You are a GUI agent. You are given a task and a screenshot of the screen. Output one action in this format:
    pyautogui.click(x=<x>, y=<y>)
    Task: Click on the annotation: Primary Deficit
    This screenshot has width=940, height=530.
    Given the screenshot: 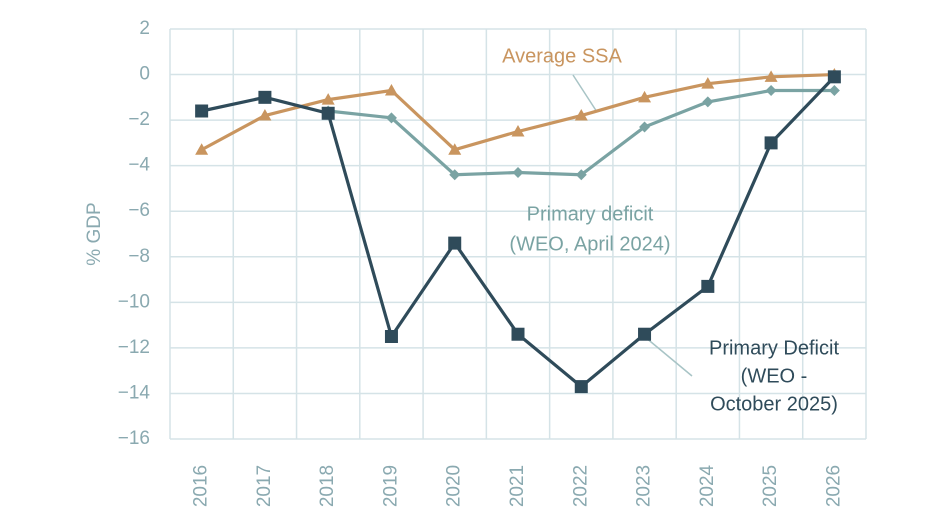 What is the action you would take?
    pyautogui.click(x=774, y=348)
    